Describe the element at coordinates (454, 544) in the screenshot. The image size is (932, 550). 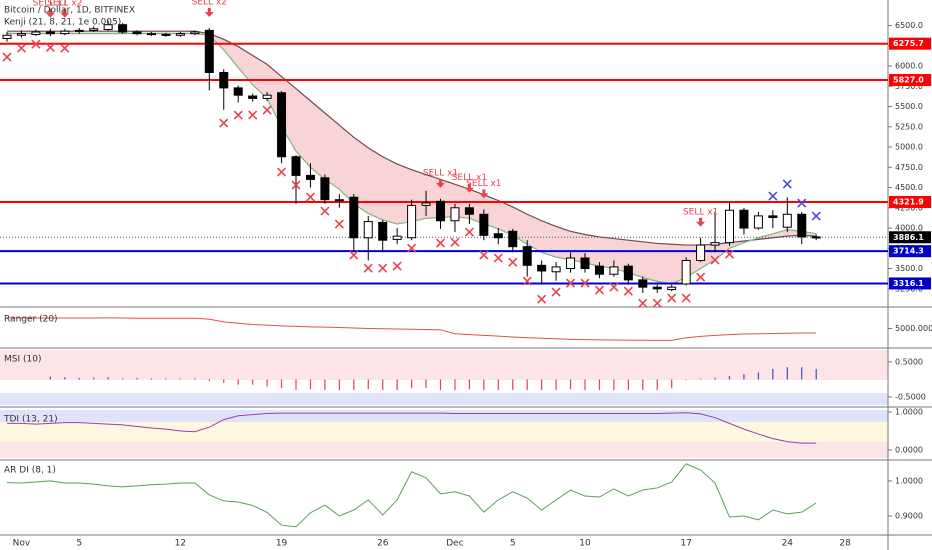
I see `x-tick-label: Dec` at that location.